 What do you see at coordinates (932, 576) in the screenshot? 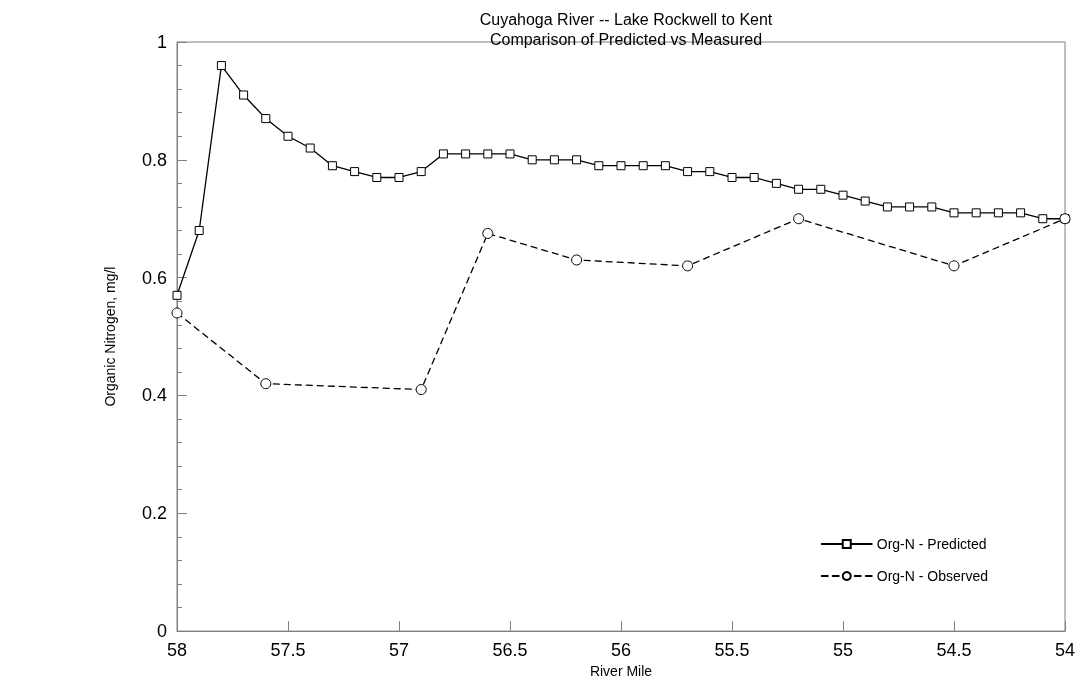
I see `legend-label: Org-N - Observed` at bounding box center [932, 576].